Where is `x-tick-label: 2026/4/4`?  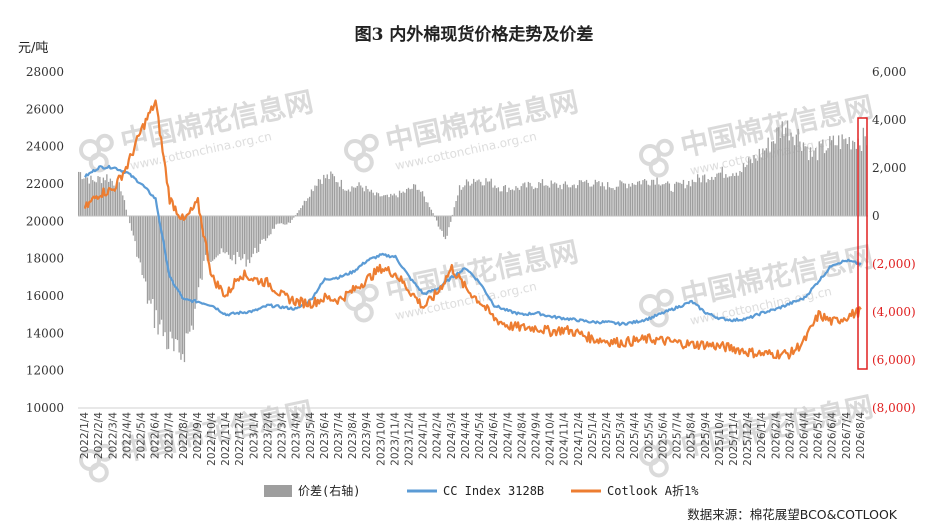 x-tick-label: 2026/4/4 is located at coordinates (805, 435).